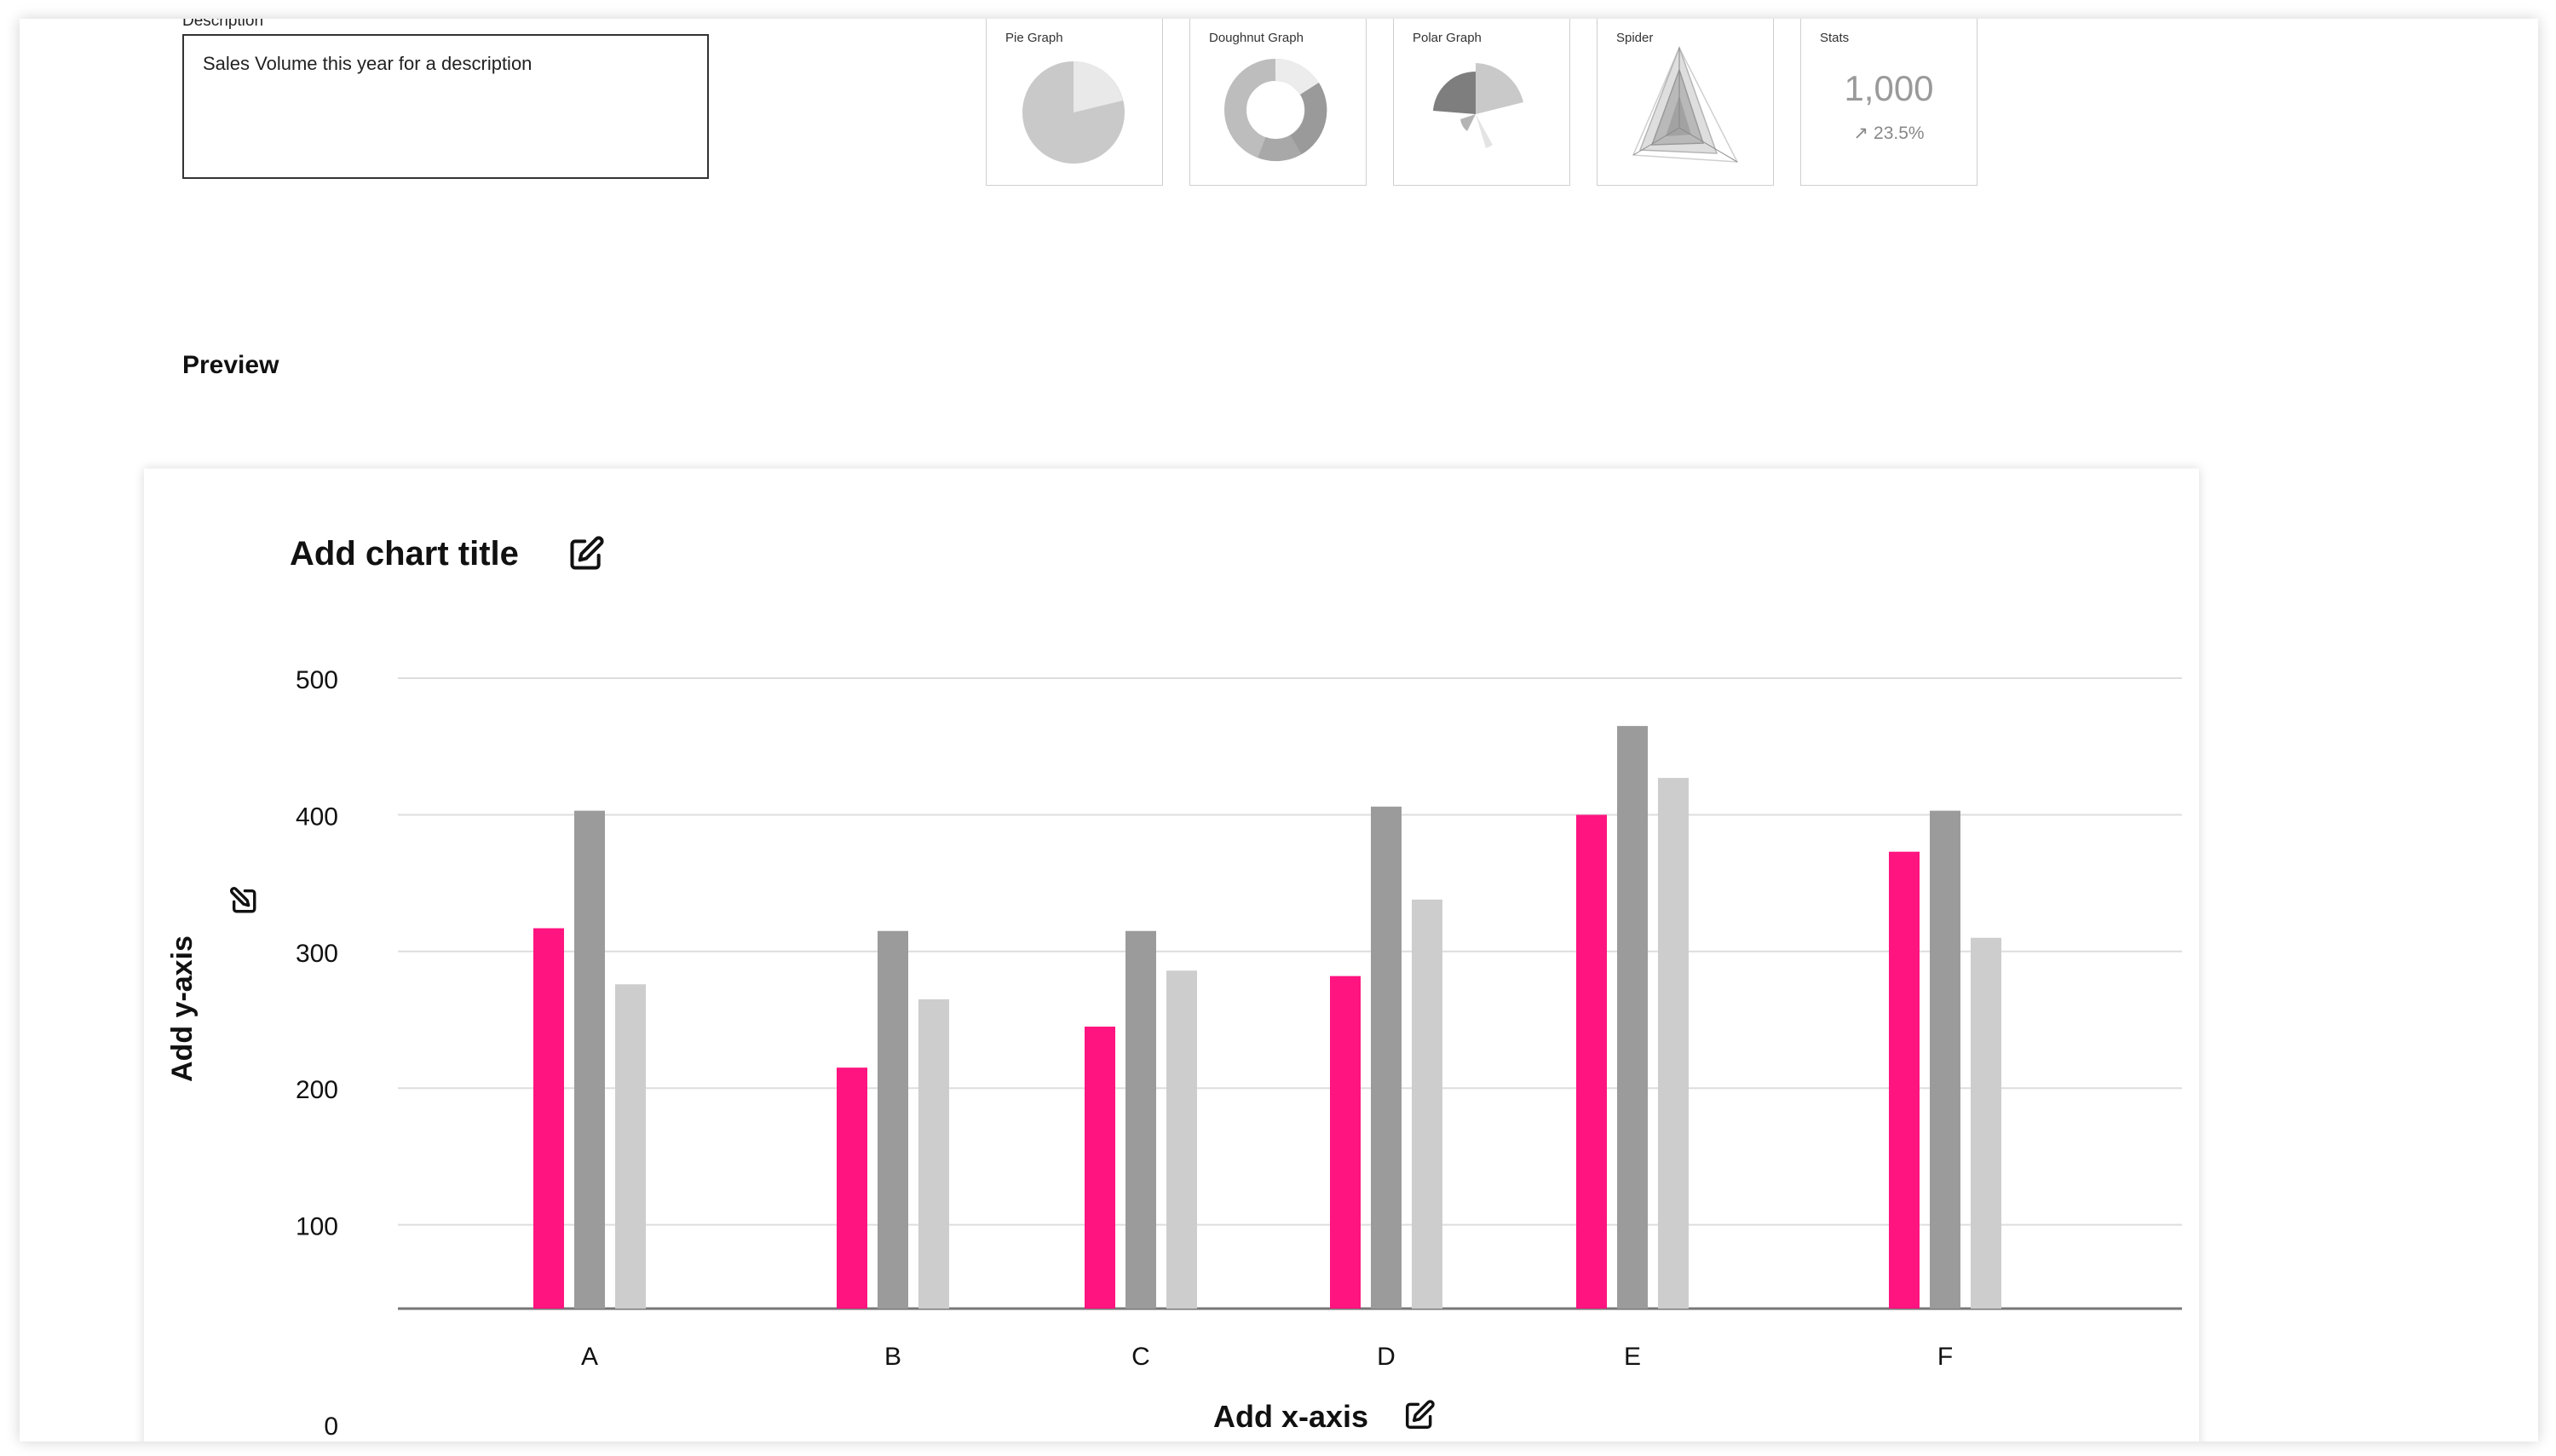 This screenshot has width=2556, height=1456. Describe the element at coordinates (1140, 1357) in the screenshot. I see `x-tick-label: C` at that location.